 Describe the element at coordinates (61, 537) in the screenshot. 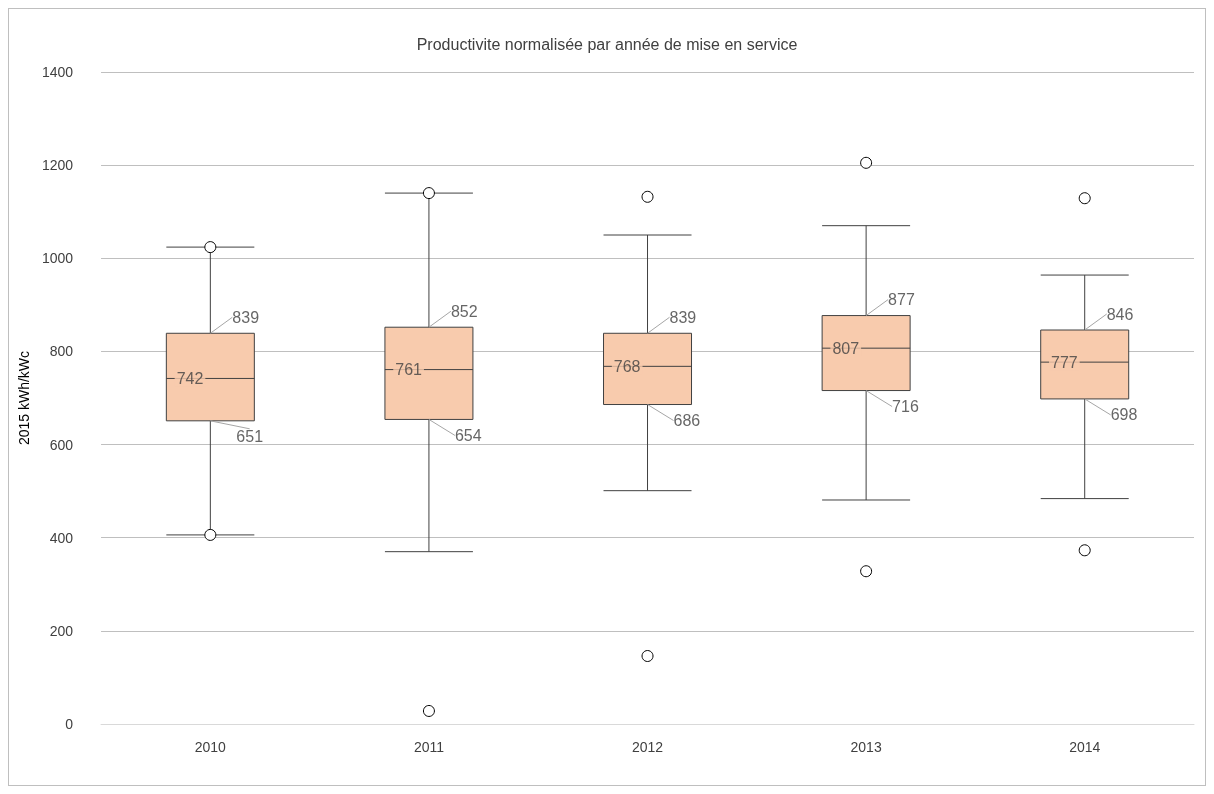

I see `y-tick-label: 400` at that location.